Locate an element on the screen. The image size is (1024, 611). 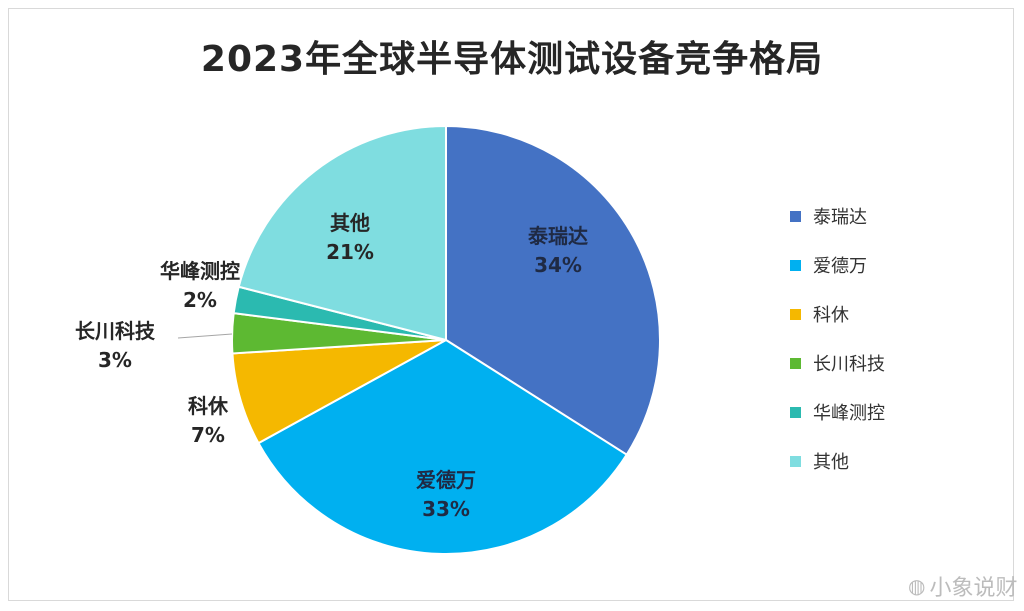
slice-label-1: 爱德万 is located at coordinates (446, 480).